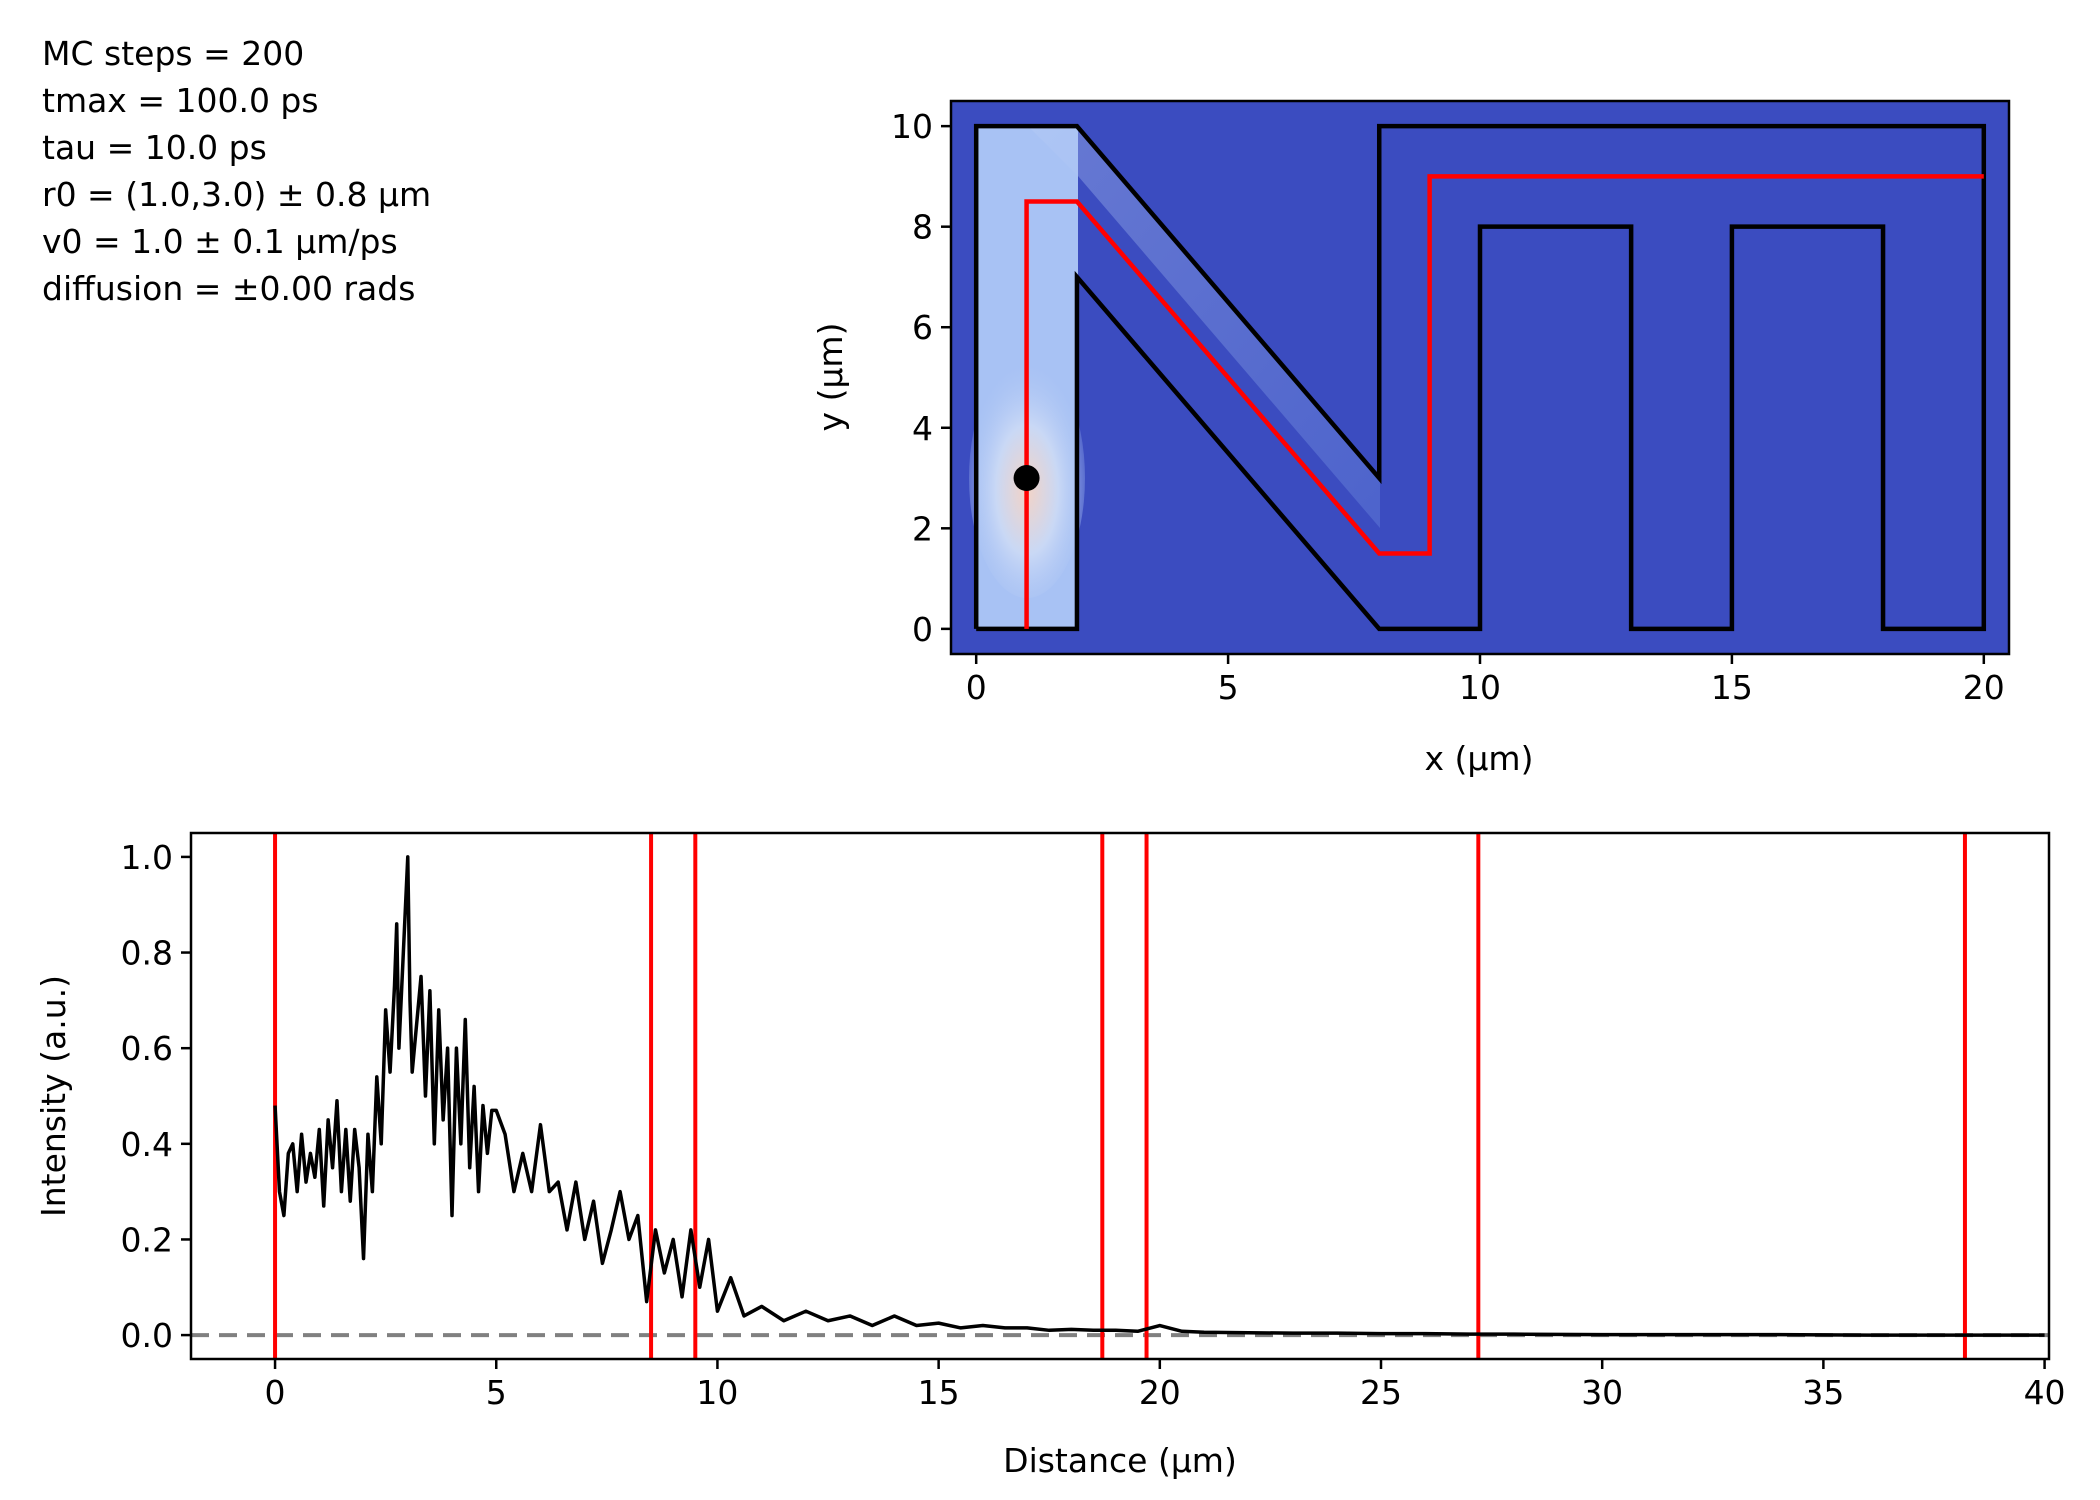 This screenshot has height=1500, width=2100. Describe the element at coordinates (173, 53) in the screenshot. I see `param-mc-steps: MC steps = 200` at that location.